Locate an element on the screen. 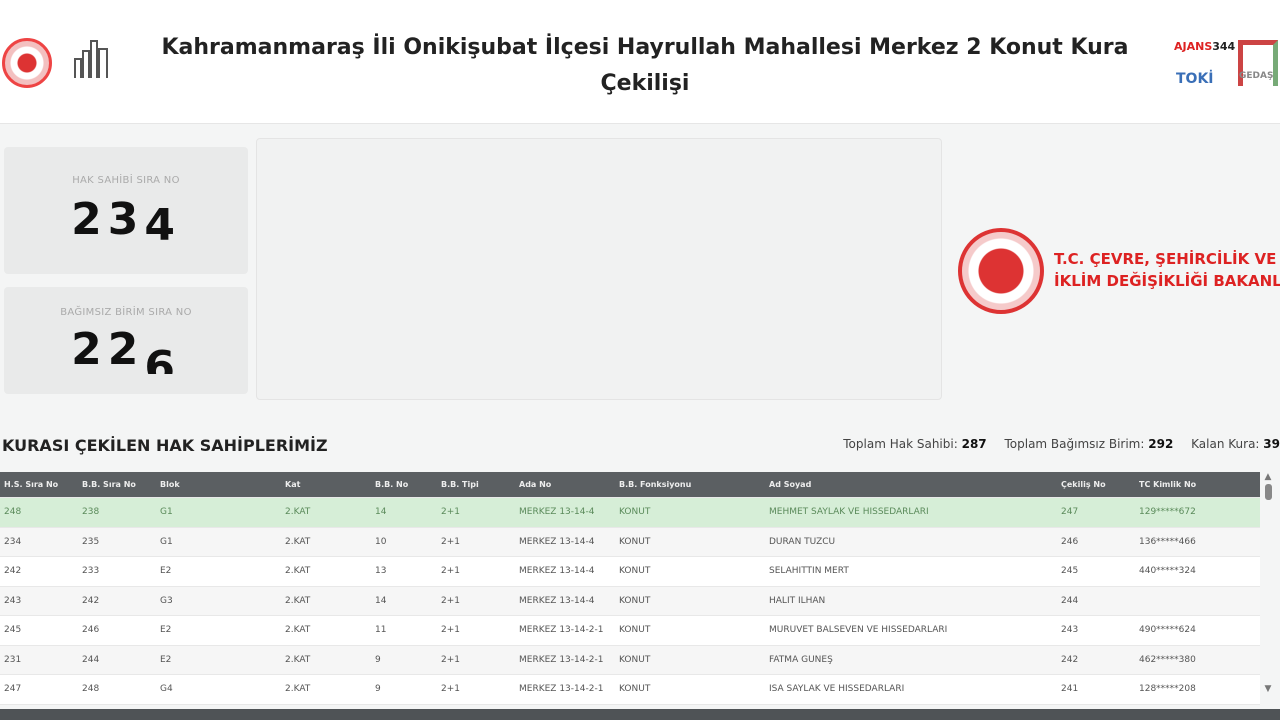 The height and width of the screenshot is (720, 1280). digit: 4 is located at coordinates (162, 222).